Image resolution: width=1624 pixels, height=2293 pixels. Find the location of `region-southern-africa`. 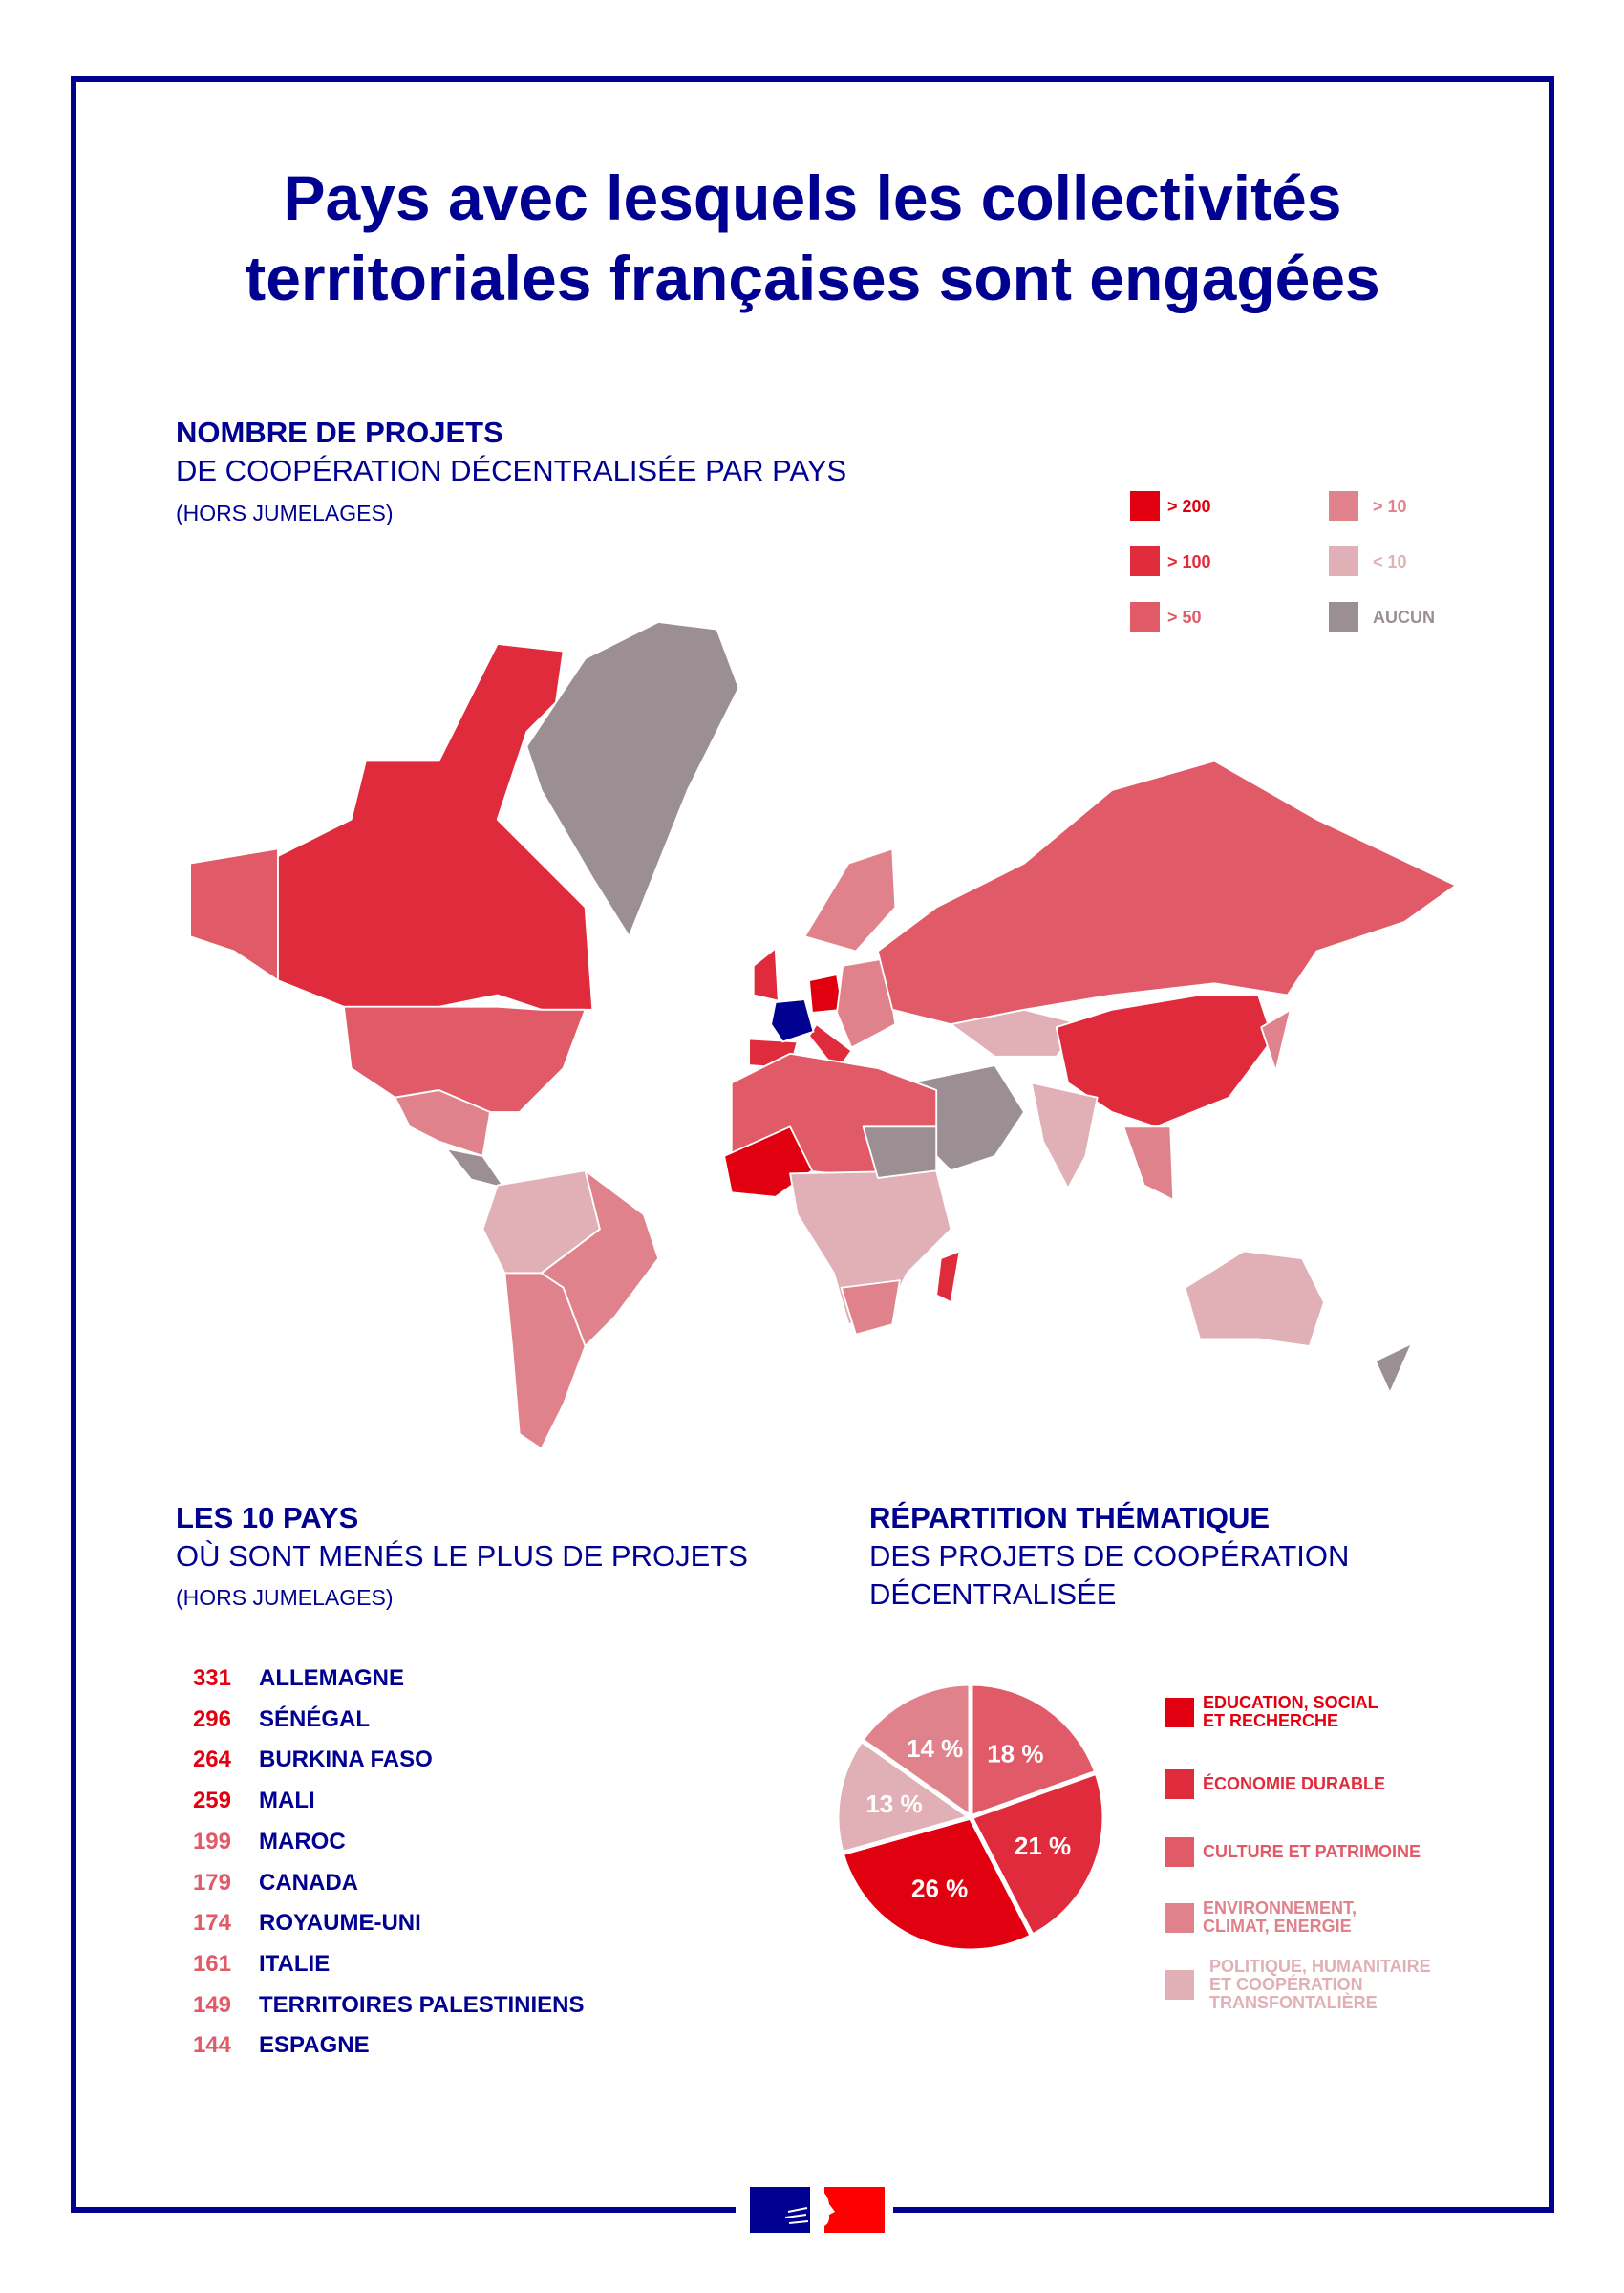

region-southern-africa is located at coordinates (871, 1307).